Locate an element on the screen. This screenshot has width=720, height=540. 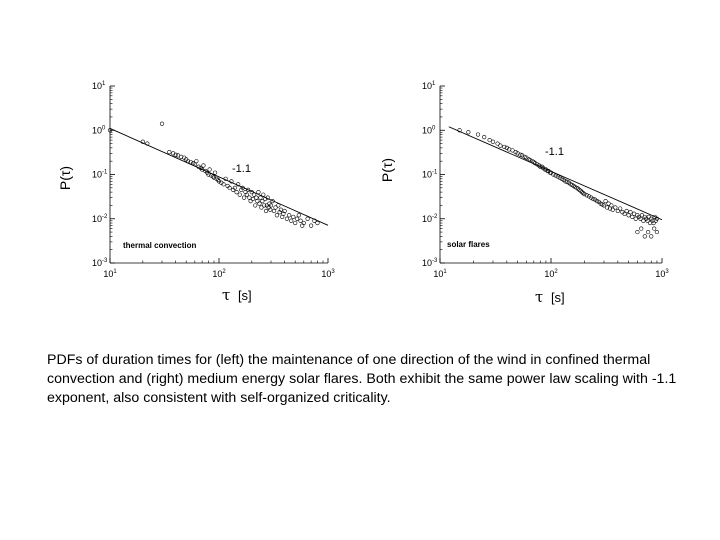
left-y-tick-label: 100 is located at coordinates (99, 130).